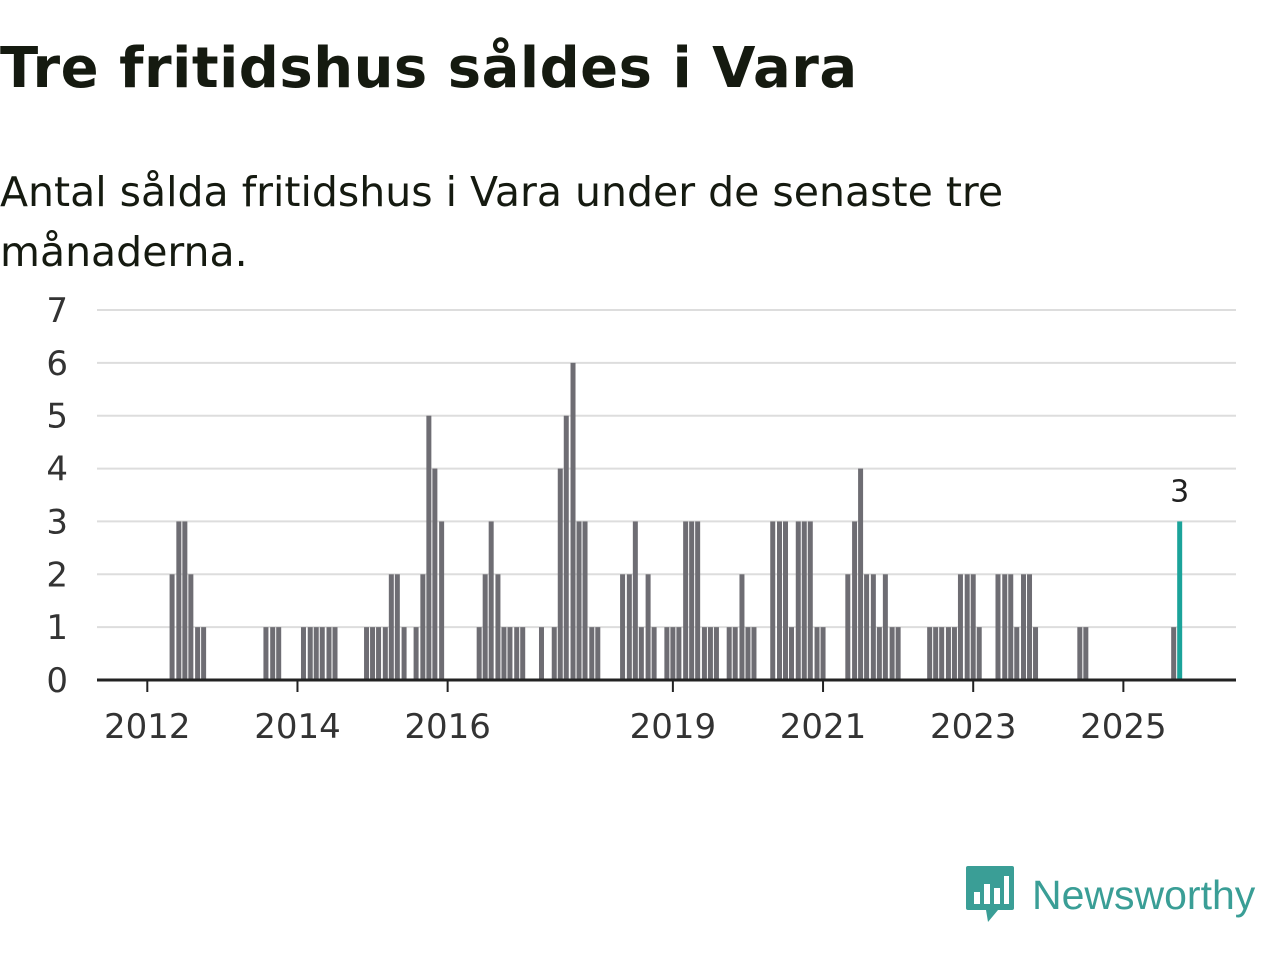  Describe the element at coordinates (57, 470) in the screenshot. I see `y-tick-label: 4` at that location.